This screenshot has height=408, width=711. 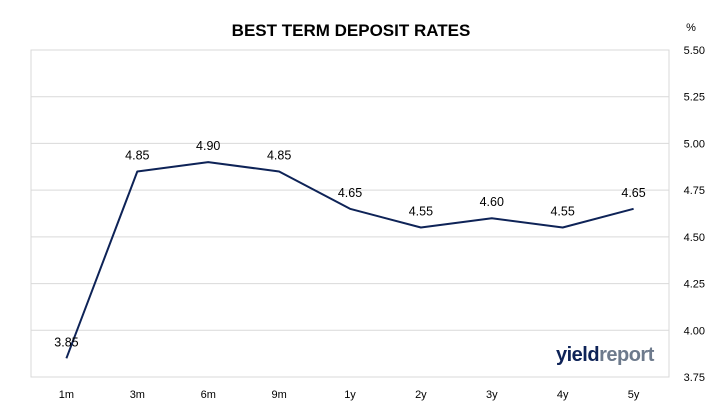 I want to click on y-tick-label: 3.75, so click(x=694, y=378).